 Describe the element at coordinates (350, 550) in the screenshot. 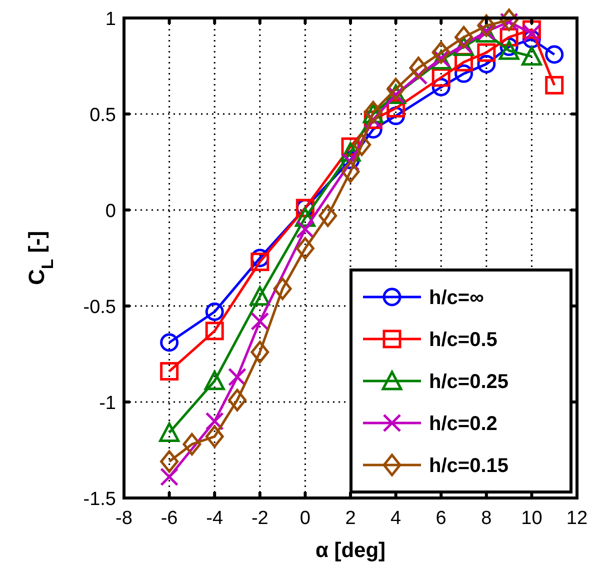

I see `x-axis-title: α [deg]` at that location.